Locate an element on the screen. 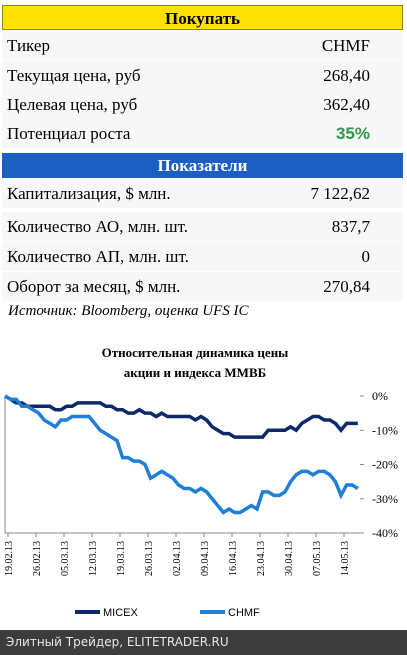  x-tick-label: 23.04.13 is located at coordinates (261, 558).